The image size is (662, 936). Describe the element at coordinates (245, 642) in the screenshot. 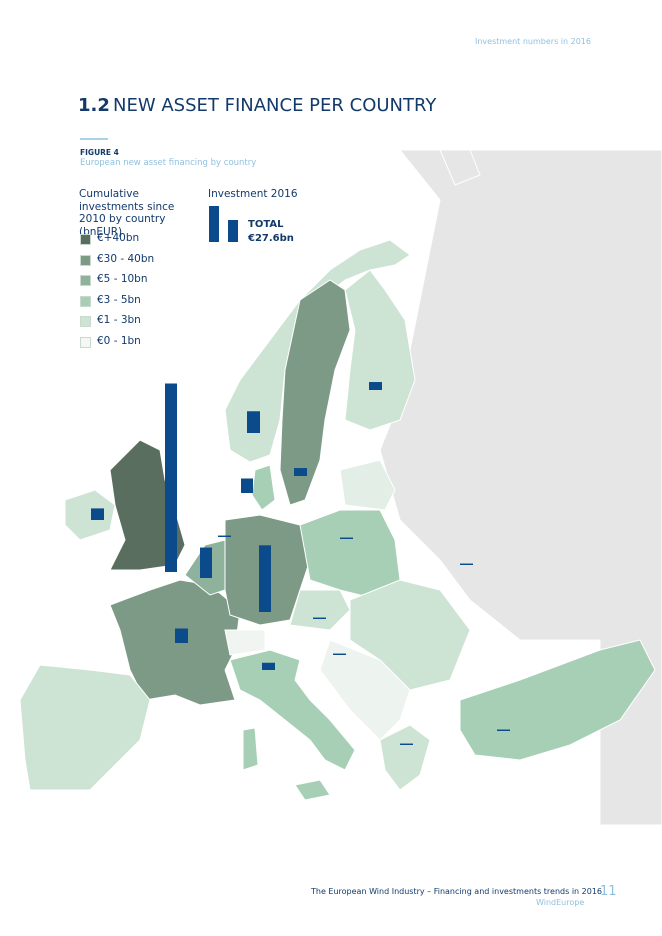

I see `country-switzerland` at that location.